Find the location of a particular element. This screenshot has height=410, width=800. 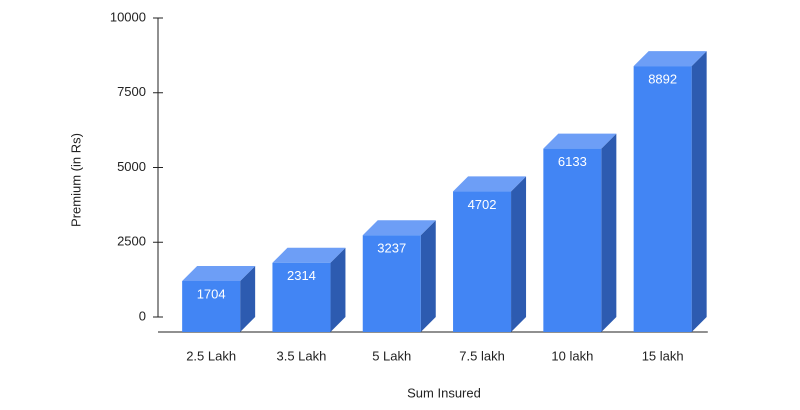

value-label: 2314 is located at coordinates (301, 275).